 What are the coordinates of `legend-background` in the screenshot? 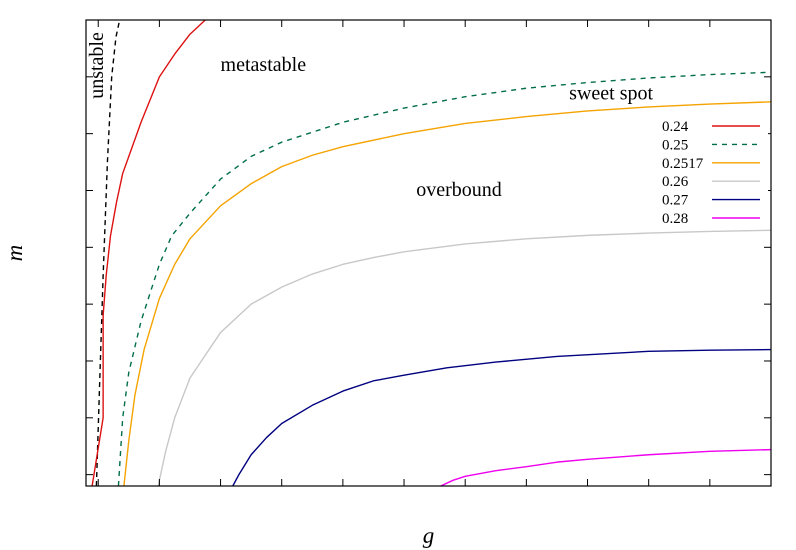 It's located at (710, 171).